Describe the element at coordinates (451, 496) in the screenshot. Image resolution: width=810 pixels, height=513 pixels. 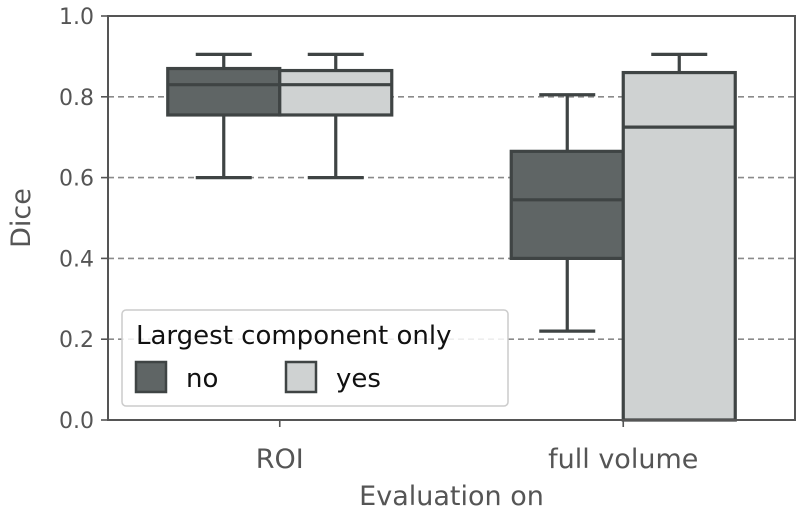
I see `x-axis-title: Evaluation on` at that location.